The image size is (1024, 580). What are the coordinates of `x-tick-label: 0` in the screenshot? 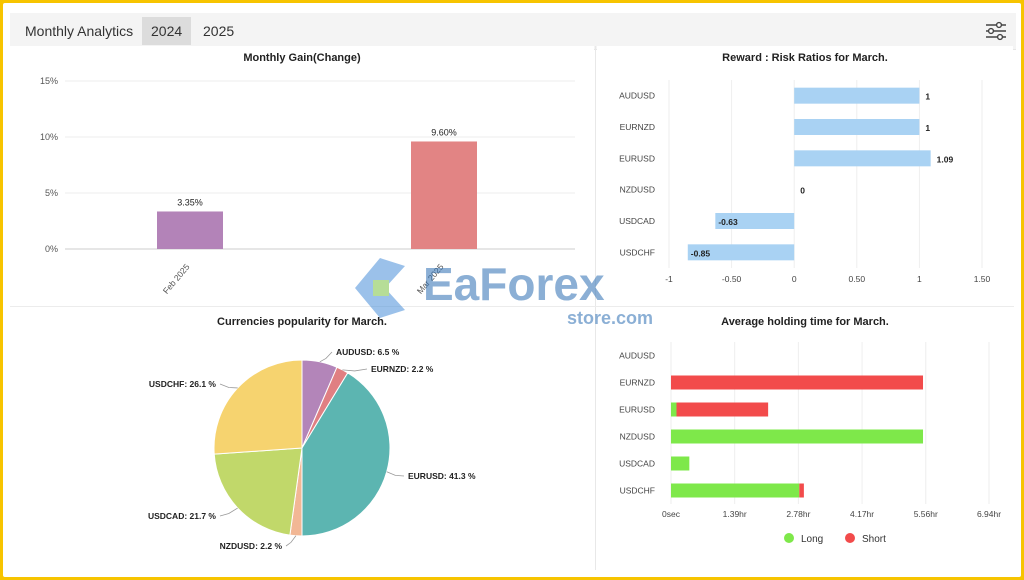 It's located at (794, 279).